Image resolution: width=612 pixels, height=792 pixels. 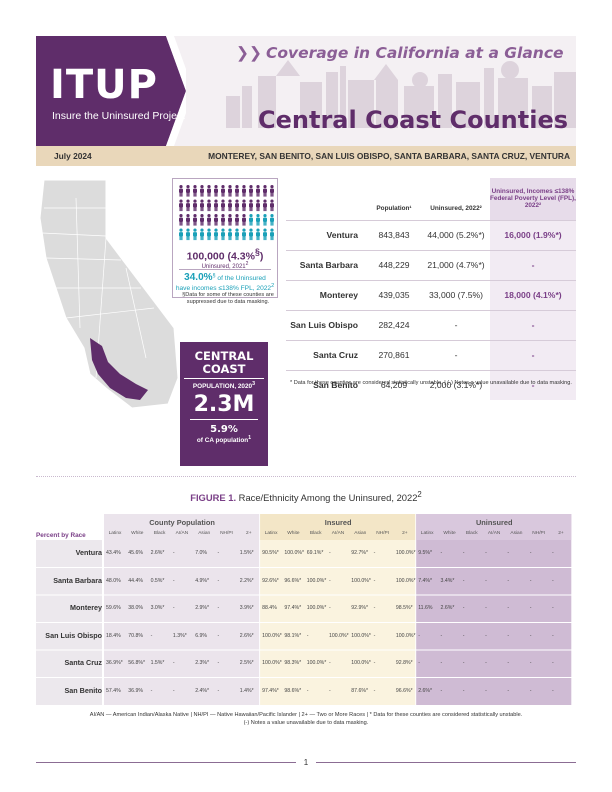 I want to click on ca-population-label: of CA population1, so click(x=224, y=440).